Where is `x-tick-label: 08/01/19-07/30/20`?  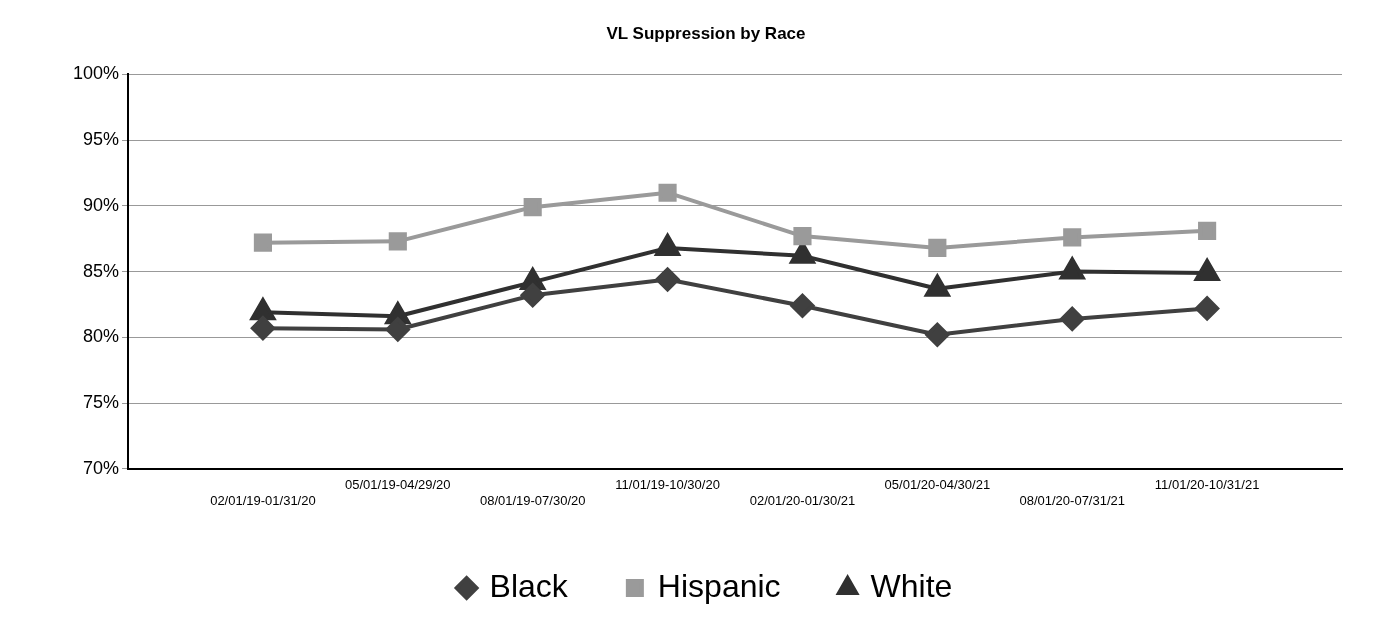 x-tick-label: 08/01/19-07/30/20 is located at coordinates (532, 500).